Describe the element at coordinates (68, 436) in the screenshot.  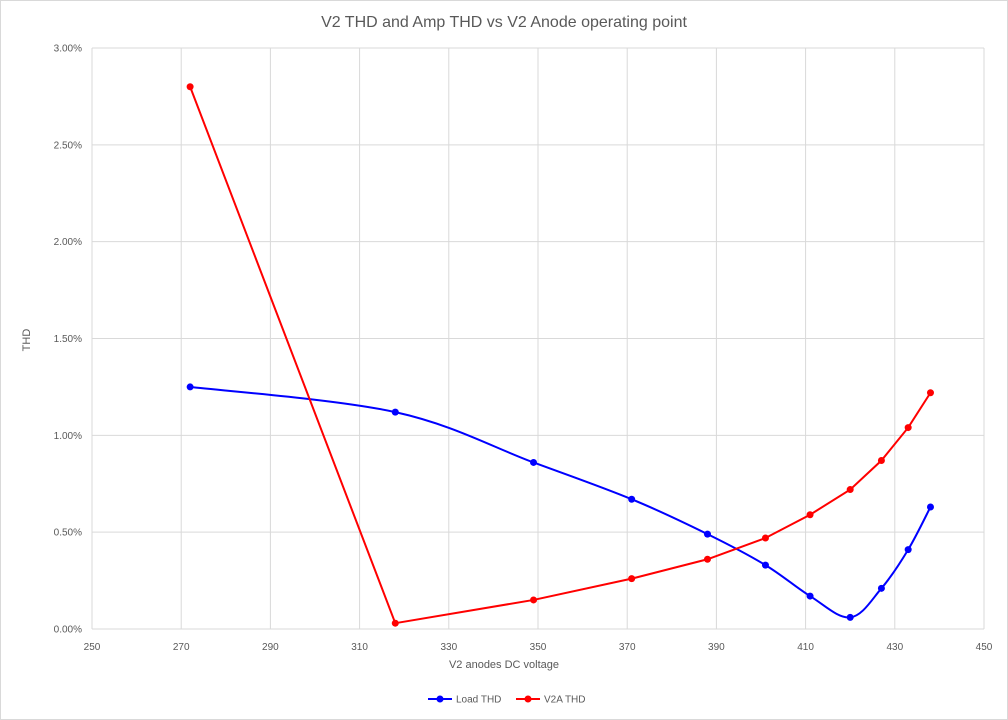
I see `y-tick-label: 1.00%` at that location.